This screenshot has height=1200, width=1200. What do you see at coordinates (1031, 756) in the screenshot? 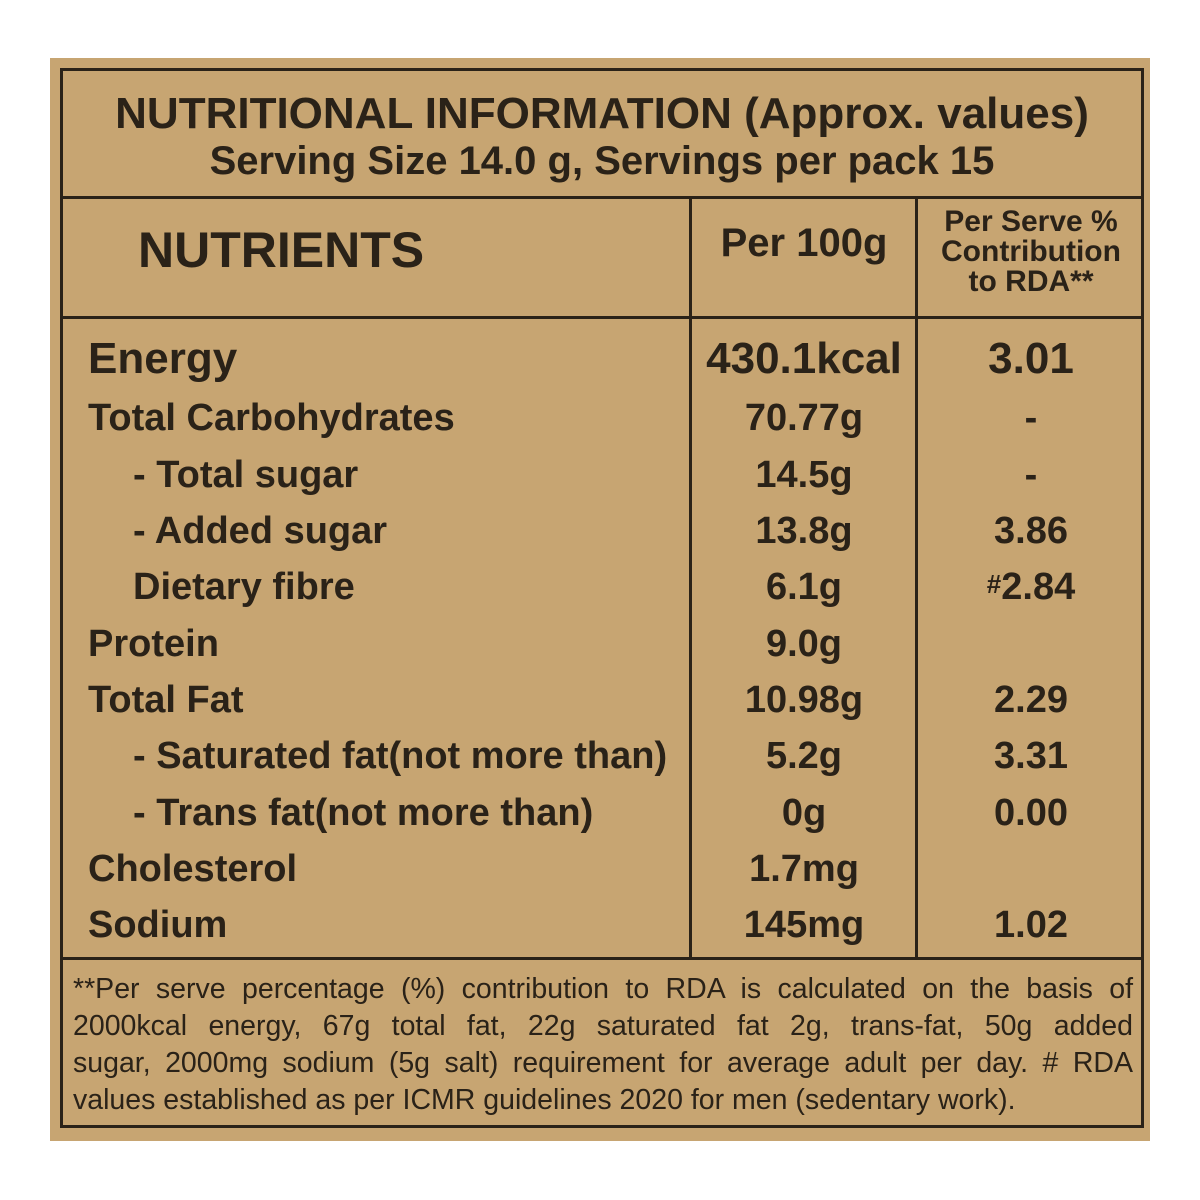
I see `nutrient-rda-saturated-fat: 3.31` at bounding box center [1031, 756].